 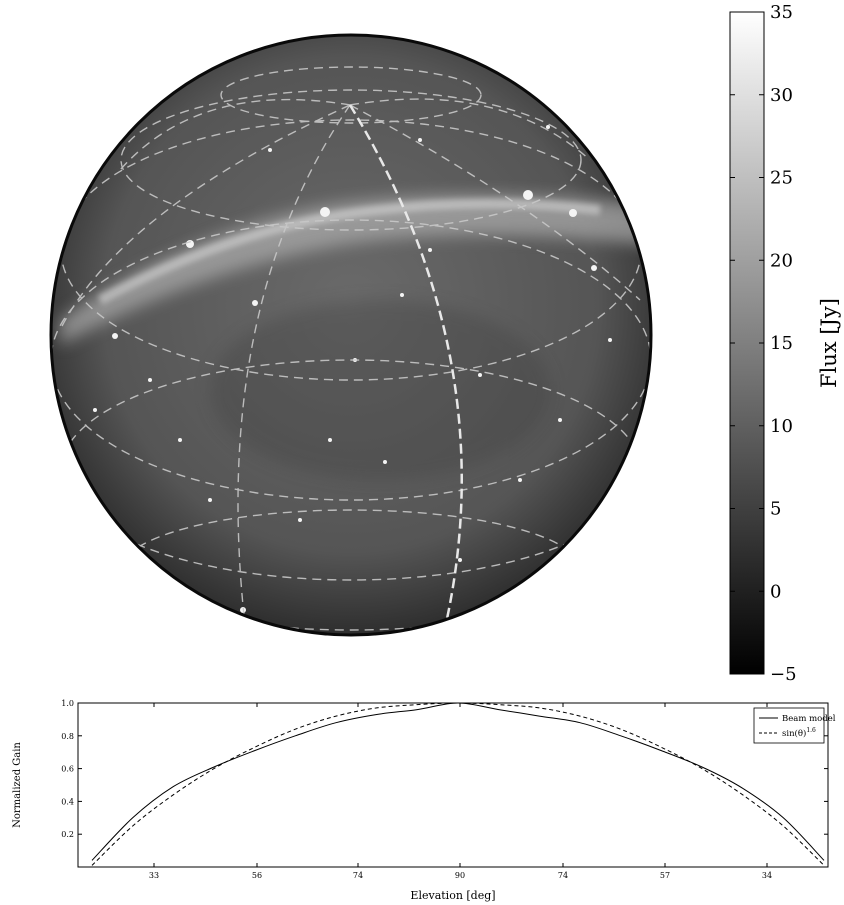 I want to click on x-axis-ticks: 33 56 74 90 74 57 34, so click(x=460, y=791).